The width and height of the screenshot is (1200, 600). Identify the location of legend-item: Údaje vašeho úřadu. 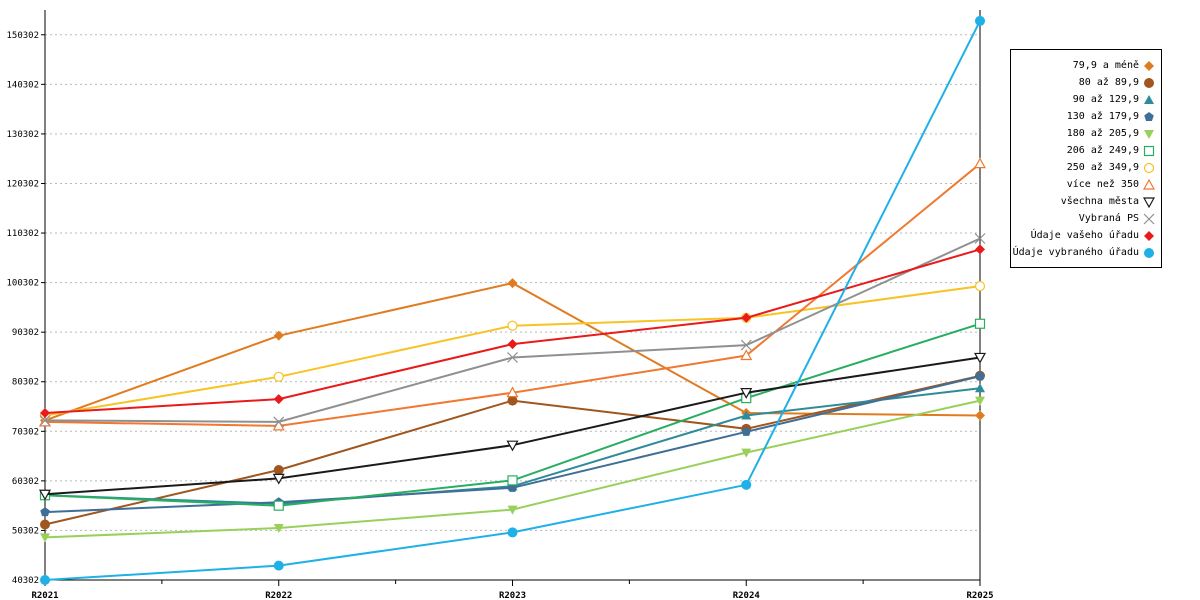
(1093, 235).